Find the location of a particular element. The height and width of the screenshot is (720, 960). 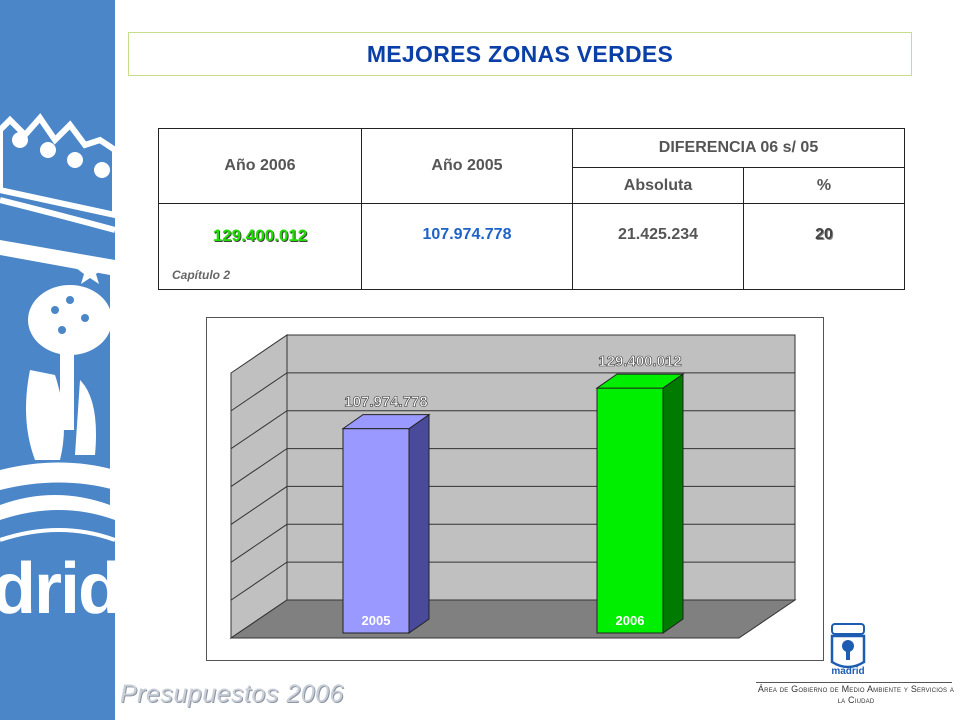

data-label: 129.400.012 is located at coordinates (639, 361).